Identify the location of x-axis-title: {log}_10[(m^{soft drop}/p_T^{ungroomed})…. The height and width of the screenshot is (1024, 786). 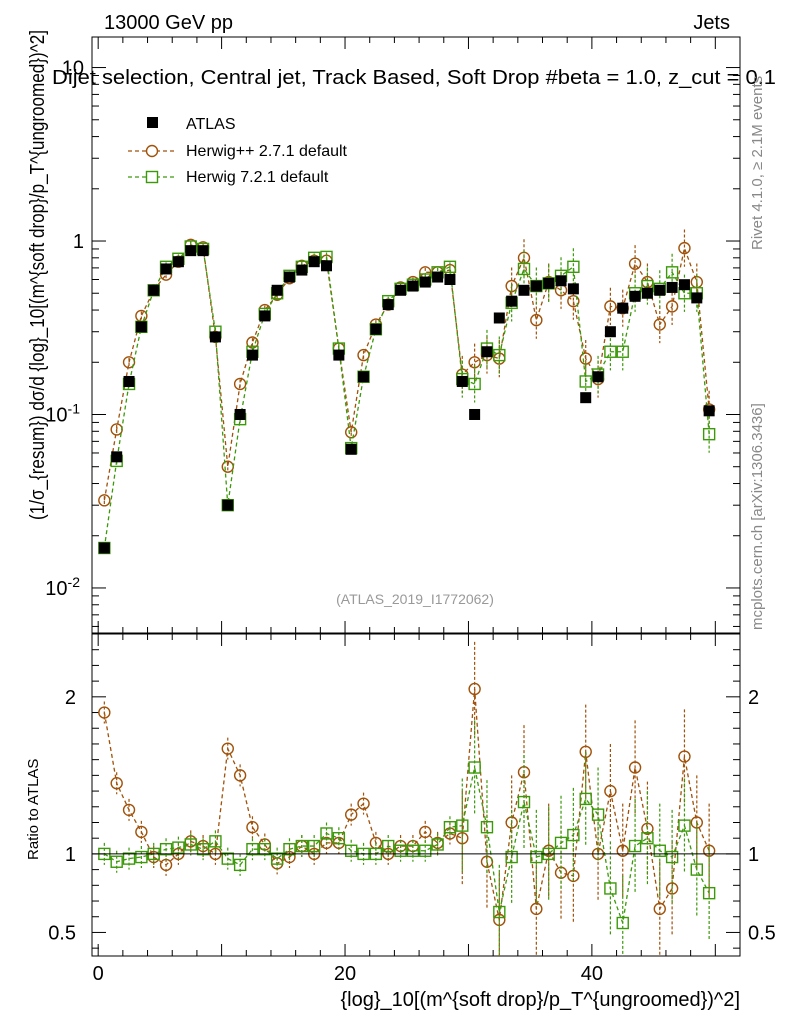
(540, 1000).